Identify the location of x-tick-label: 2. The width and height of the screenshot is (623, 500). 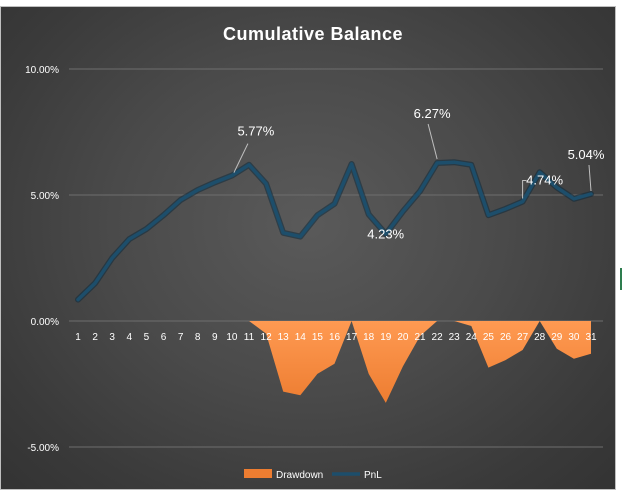
(95, 337).